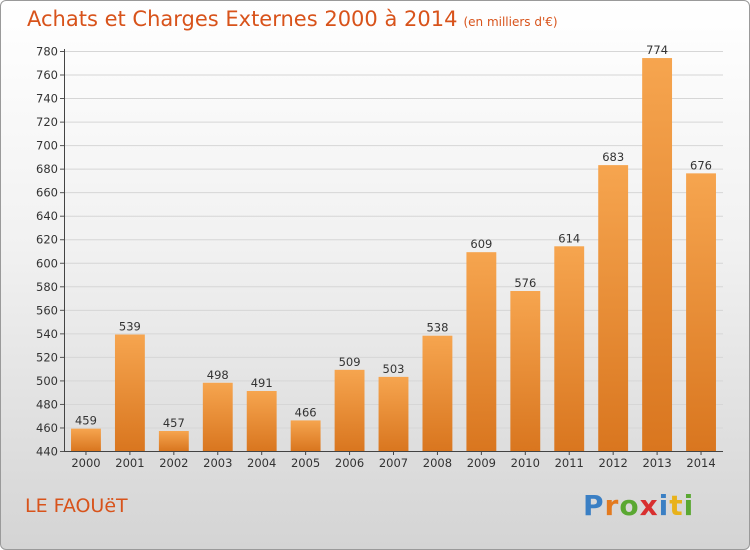 This screenshot has height=550, width=750. I want to click on logo-letter: t, so click(676, 505).